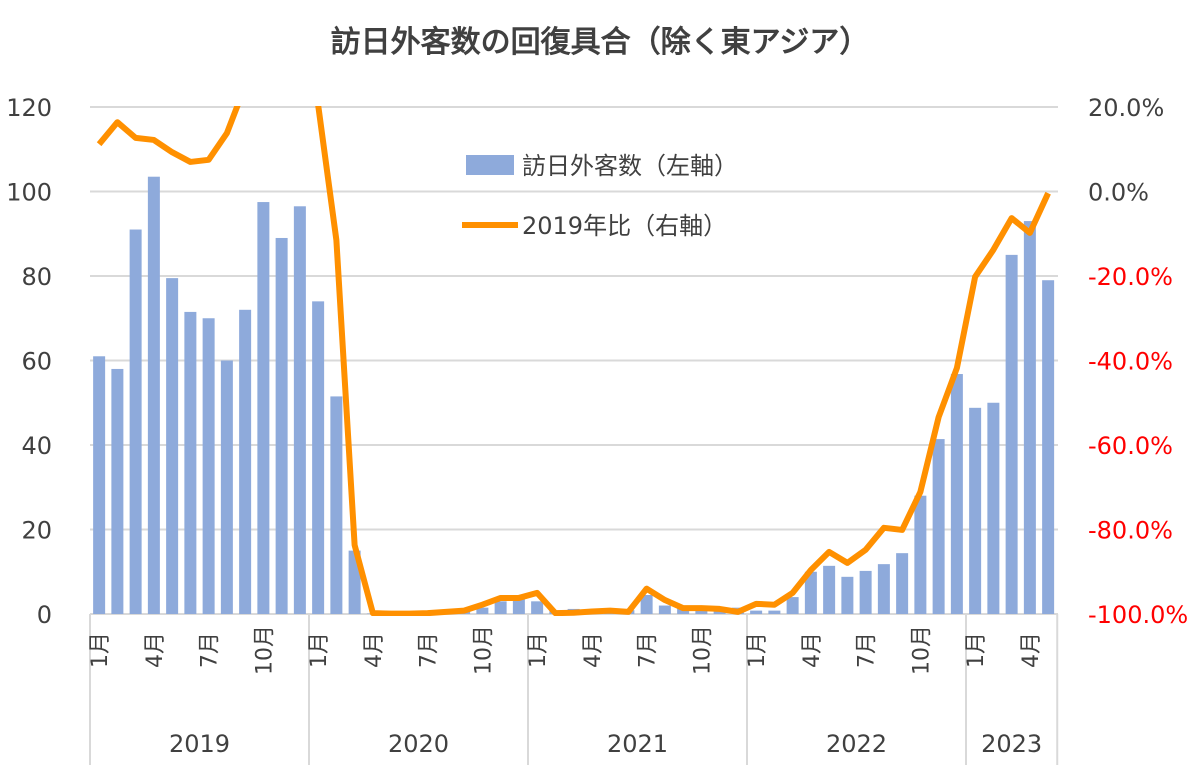 The image size is (1200, 769). I want to click on year-label: 2022, so click(856, 744).